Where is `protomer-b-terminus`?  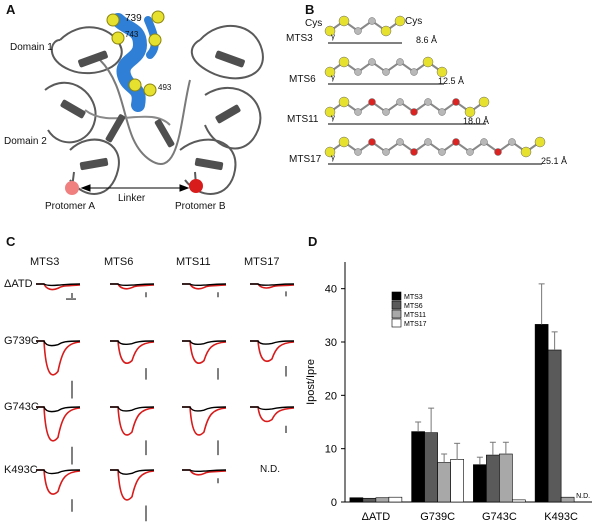
protomer-b-terminus is located at coordinates (196, 186).